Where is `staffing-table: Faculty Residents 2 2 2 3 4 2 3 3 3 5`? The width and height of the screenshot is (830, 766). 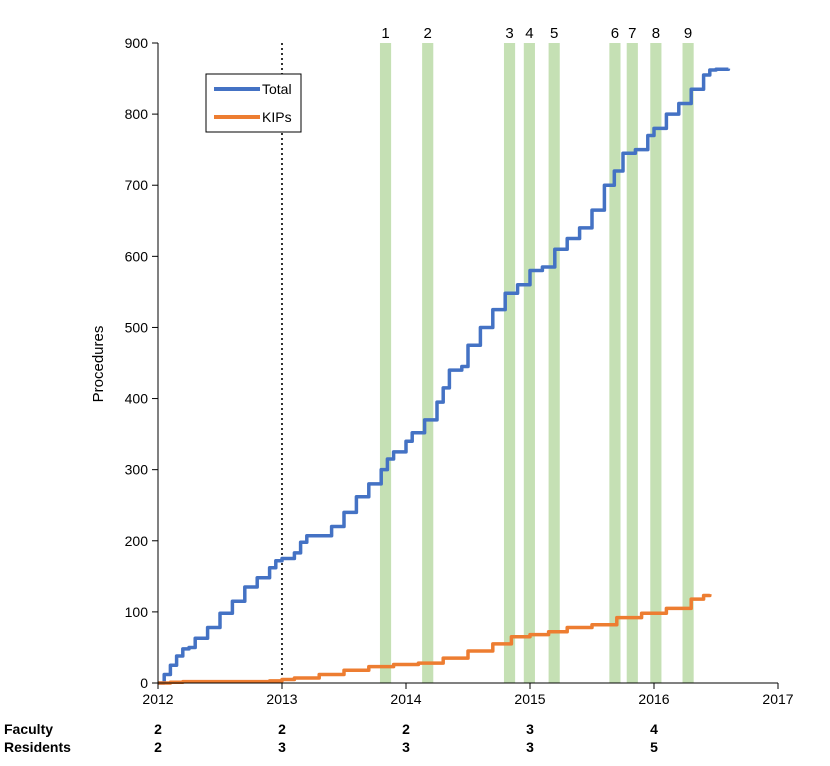 staffing-table: Faculty Residents 2 2 2 3 4 2 3 3 3 5 is located at coordinates (331, 738).